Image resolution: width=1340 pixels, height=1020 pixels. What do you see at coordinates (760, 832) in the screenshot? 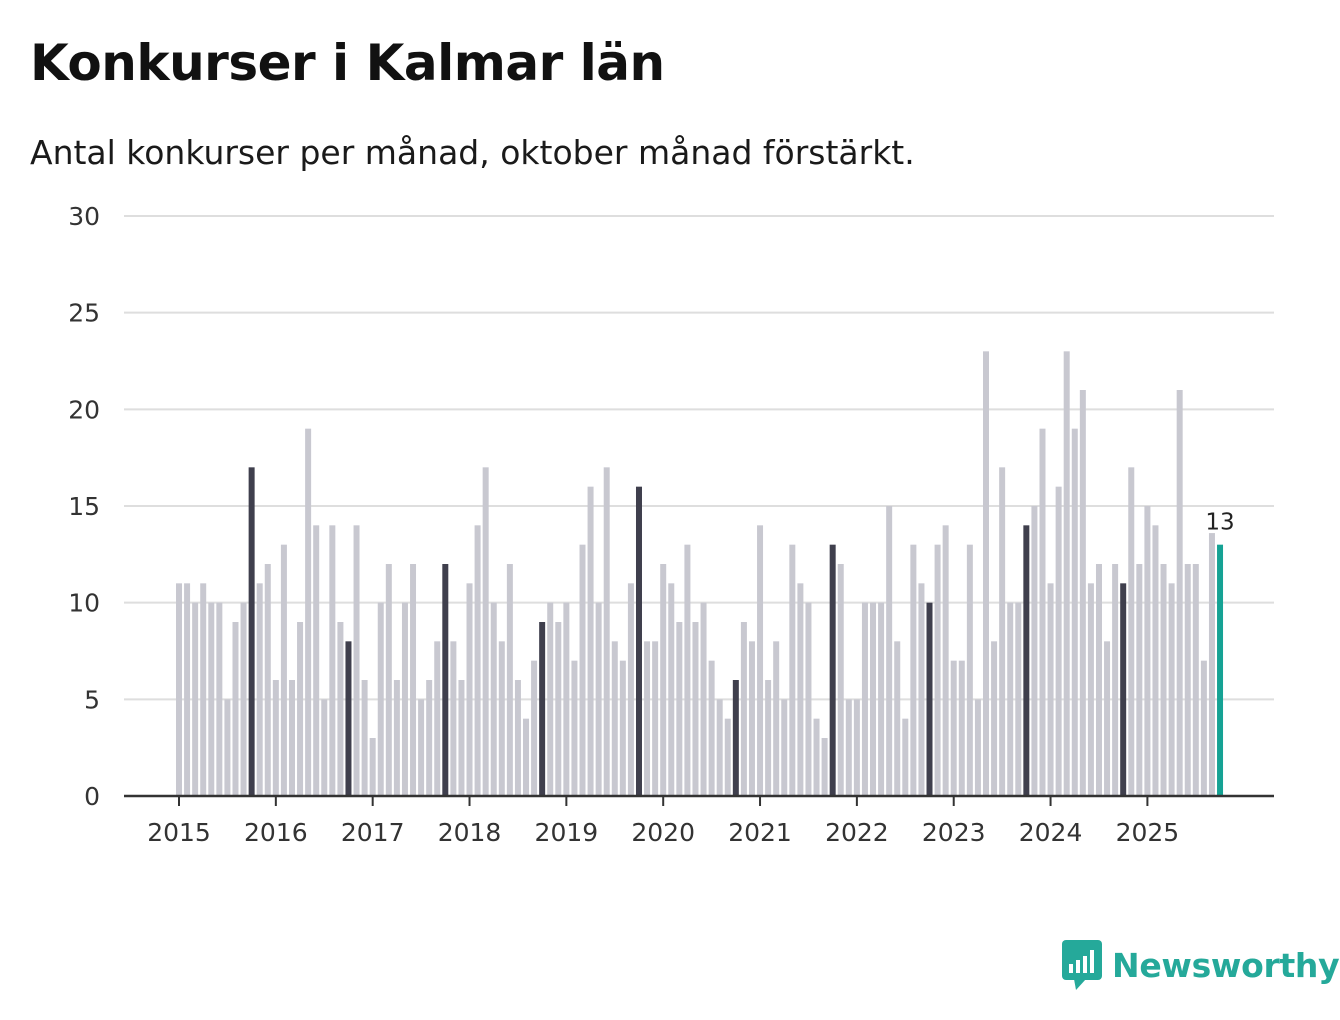
I see `x-tick-label: 2021` at bounding box center [760, 832].